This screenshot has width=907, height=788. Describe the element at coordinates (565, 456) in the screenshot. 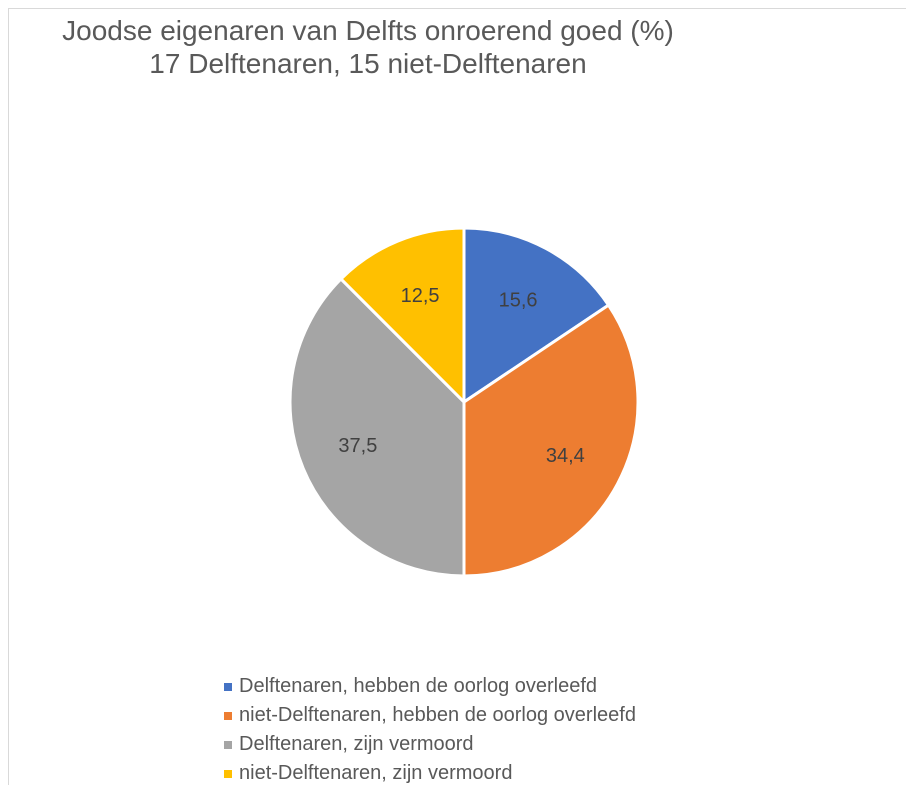

I see `data-label: 34,4` at that location.